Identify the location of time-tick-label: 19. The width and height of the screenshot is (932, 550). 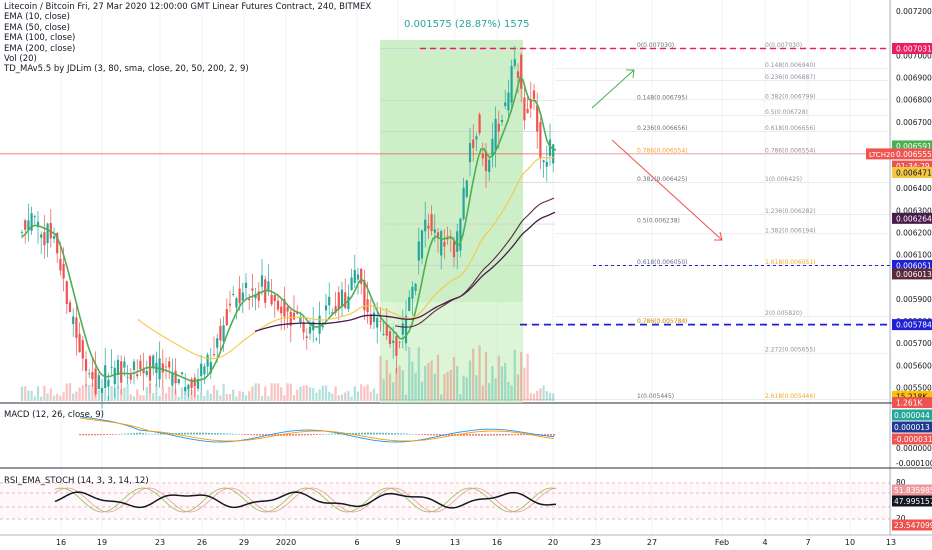
(102, 542).